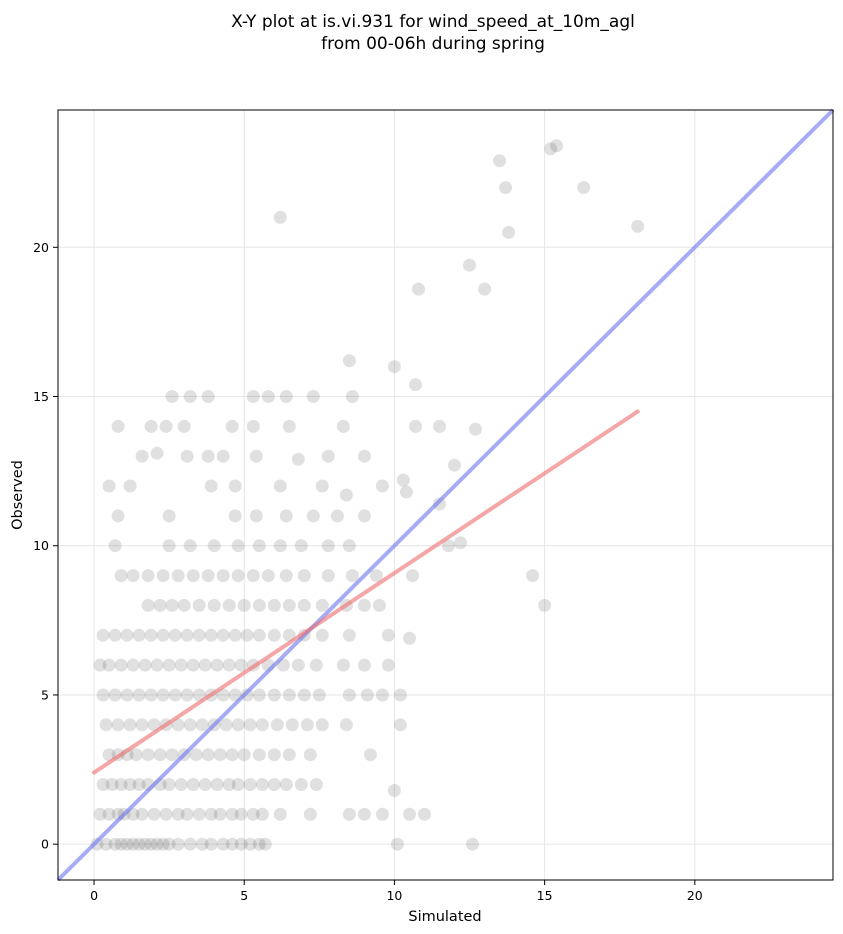 Image resolution: width=843 pixels, height=934 pixels. What do you see at coordinates (433, 44) in the screenshot?
I see `chart-title-line-2: from 00-06h during spring` at bounding box center [433, 44].